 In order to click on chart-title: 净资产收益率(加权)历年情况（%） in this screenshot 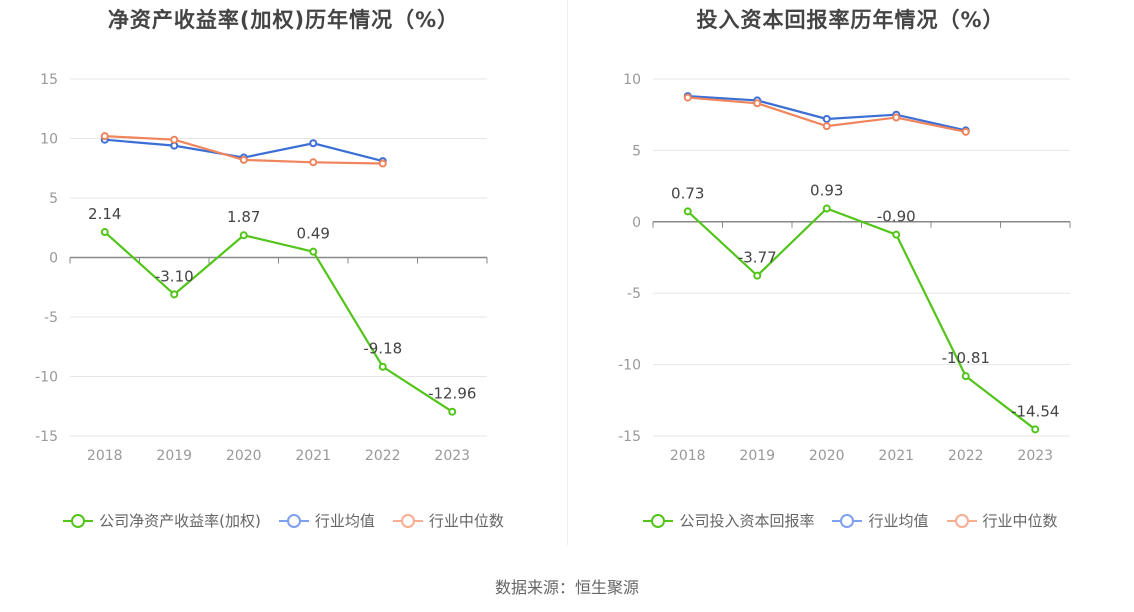, I will do `click(283, 20)`.